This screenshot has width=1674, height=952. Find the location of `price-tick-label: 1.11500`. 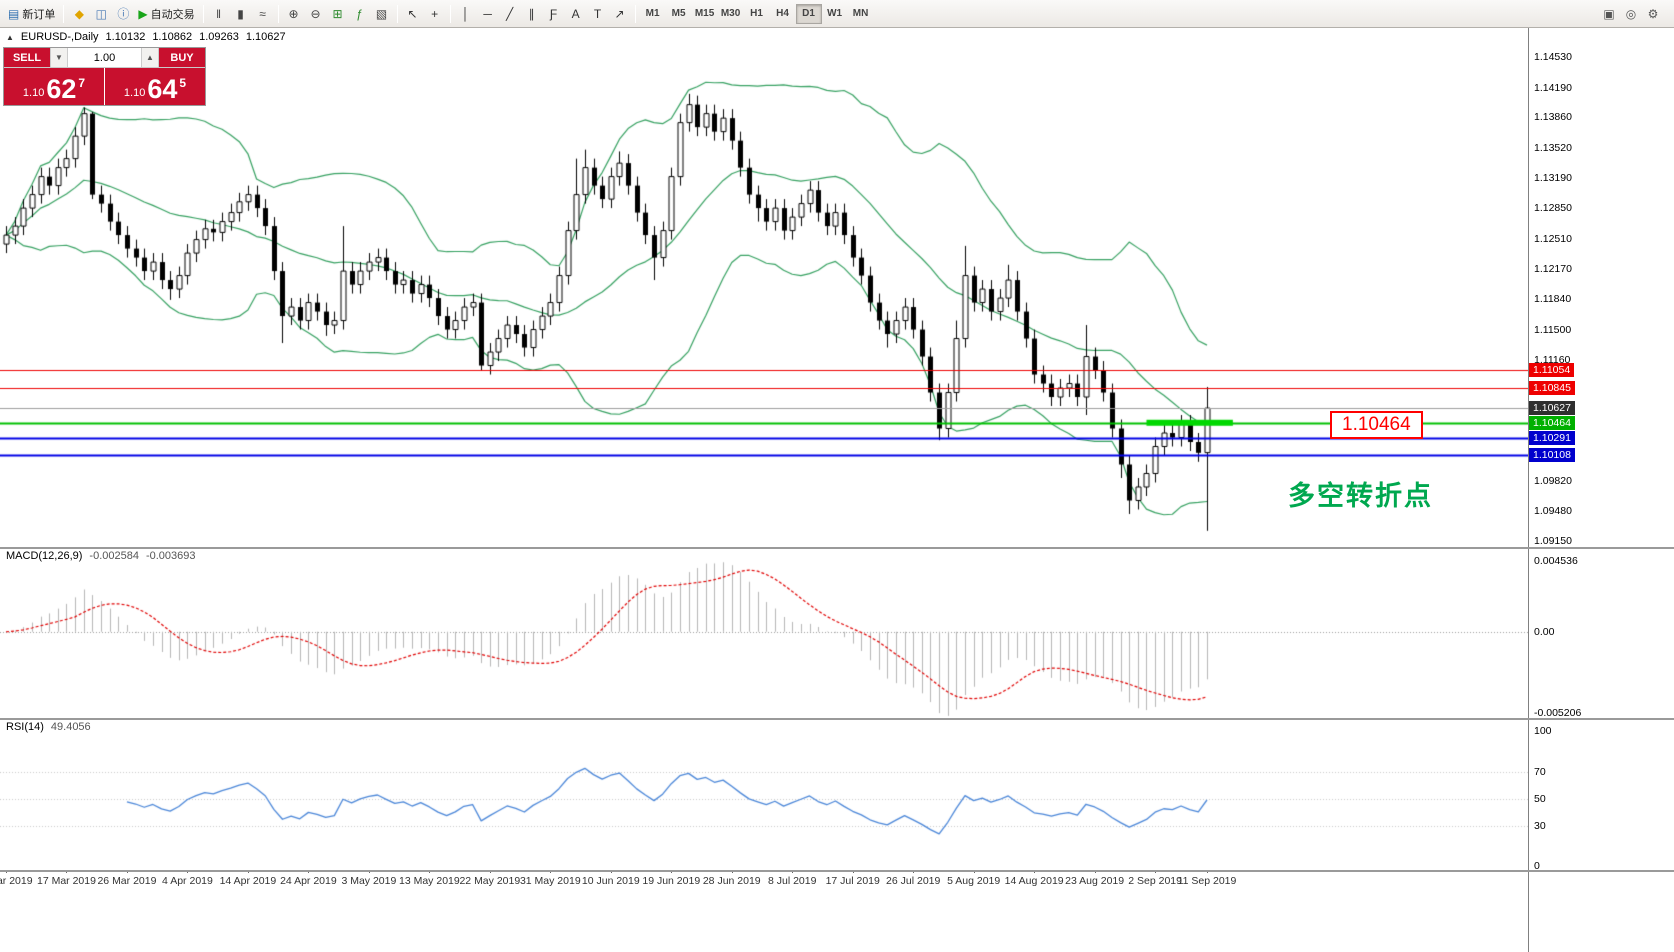

price-tick-label: 1.11500 is located at coordinates (1553, 329).